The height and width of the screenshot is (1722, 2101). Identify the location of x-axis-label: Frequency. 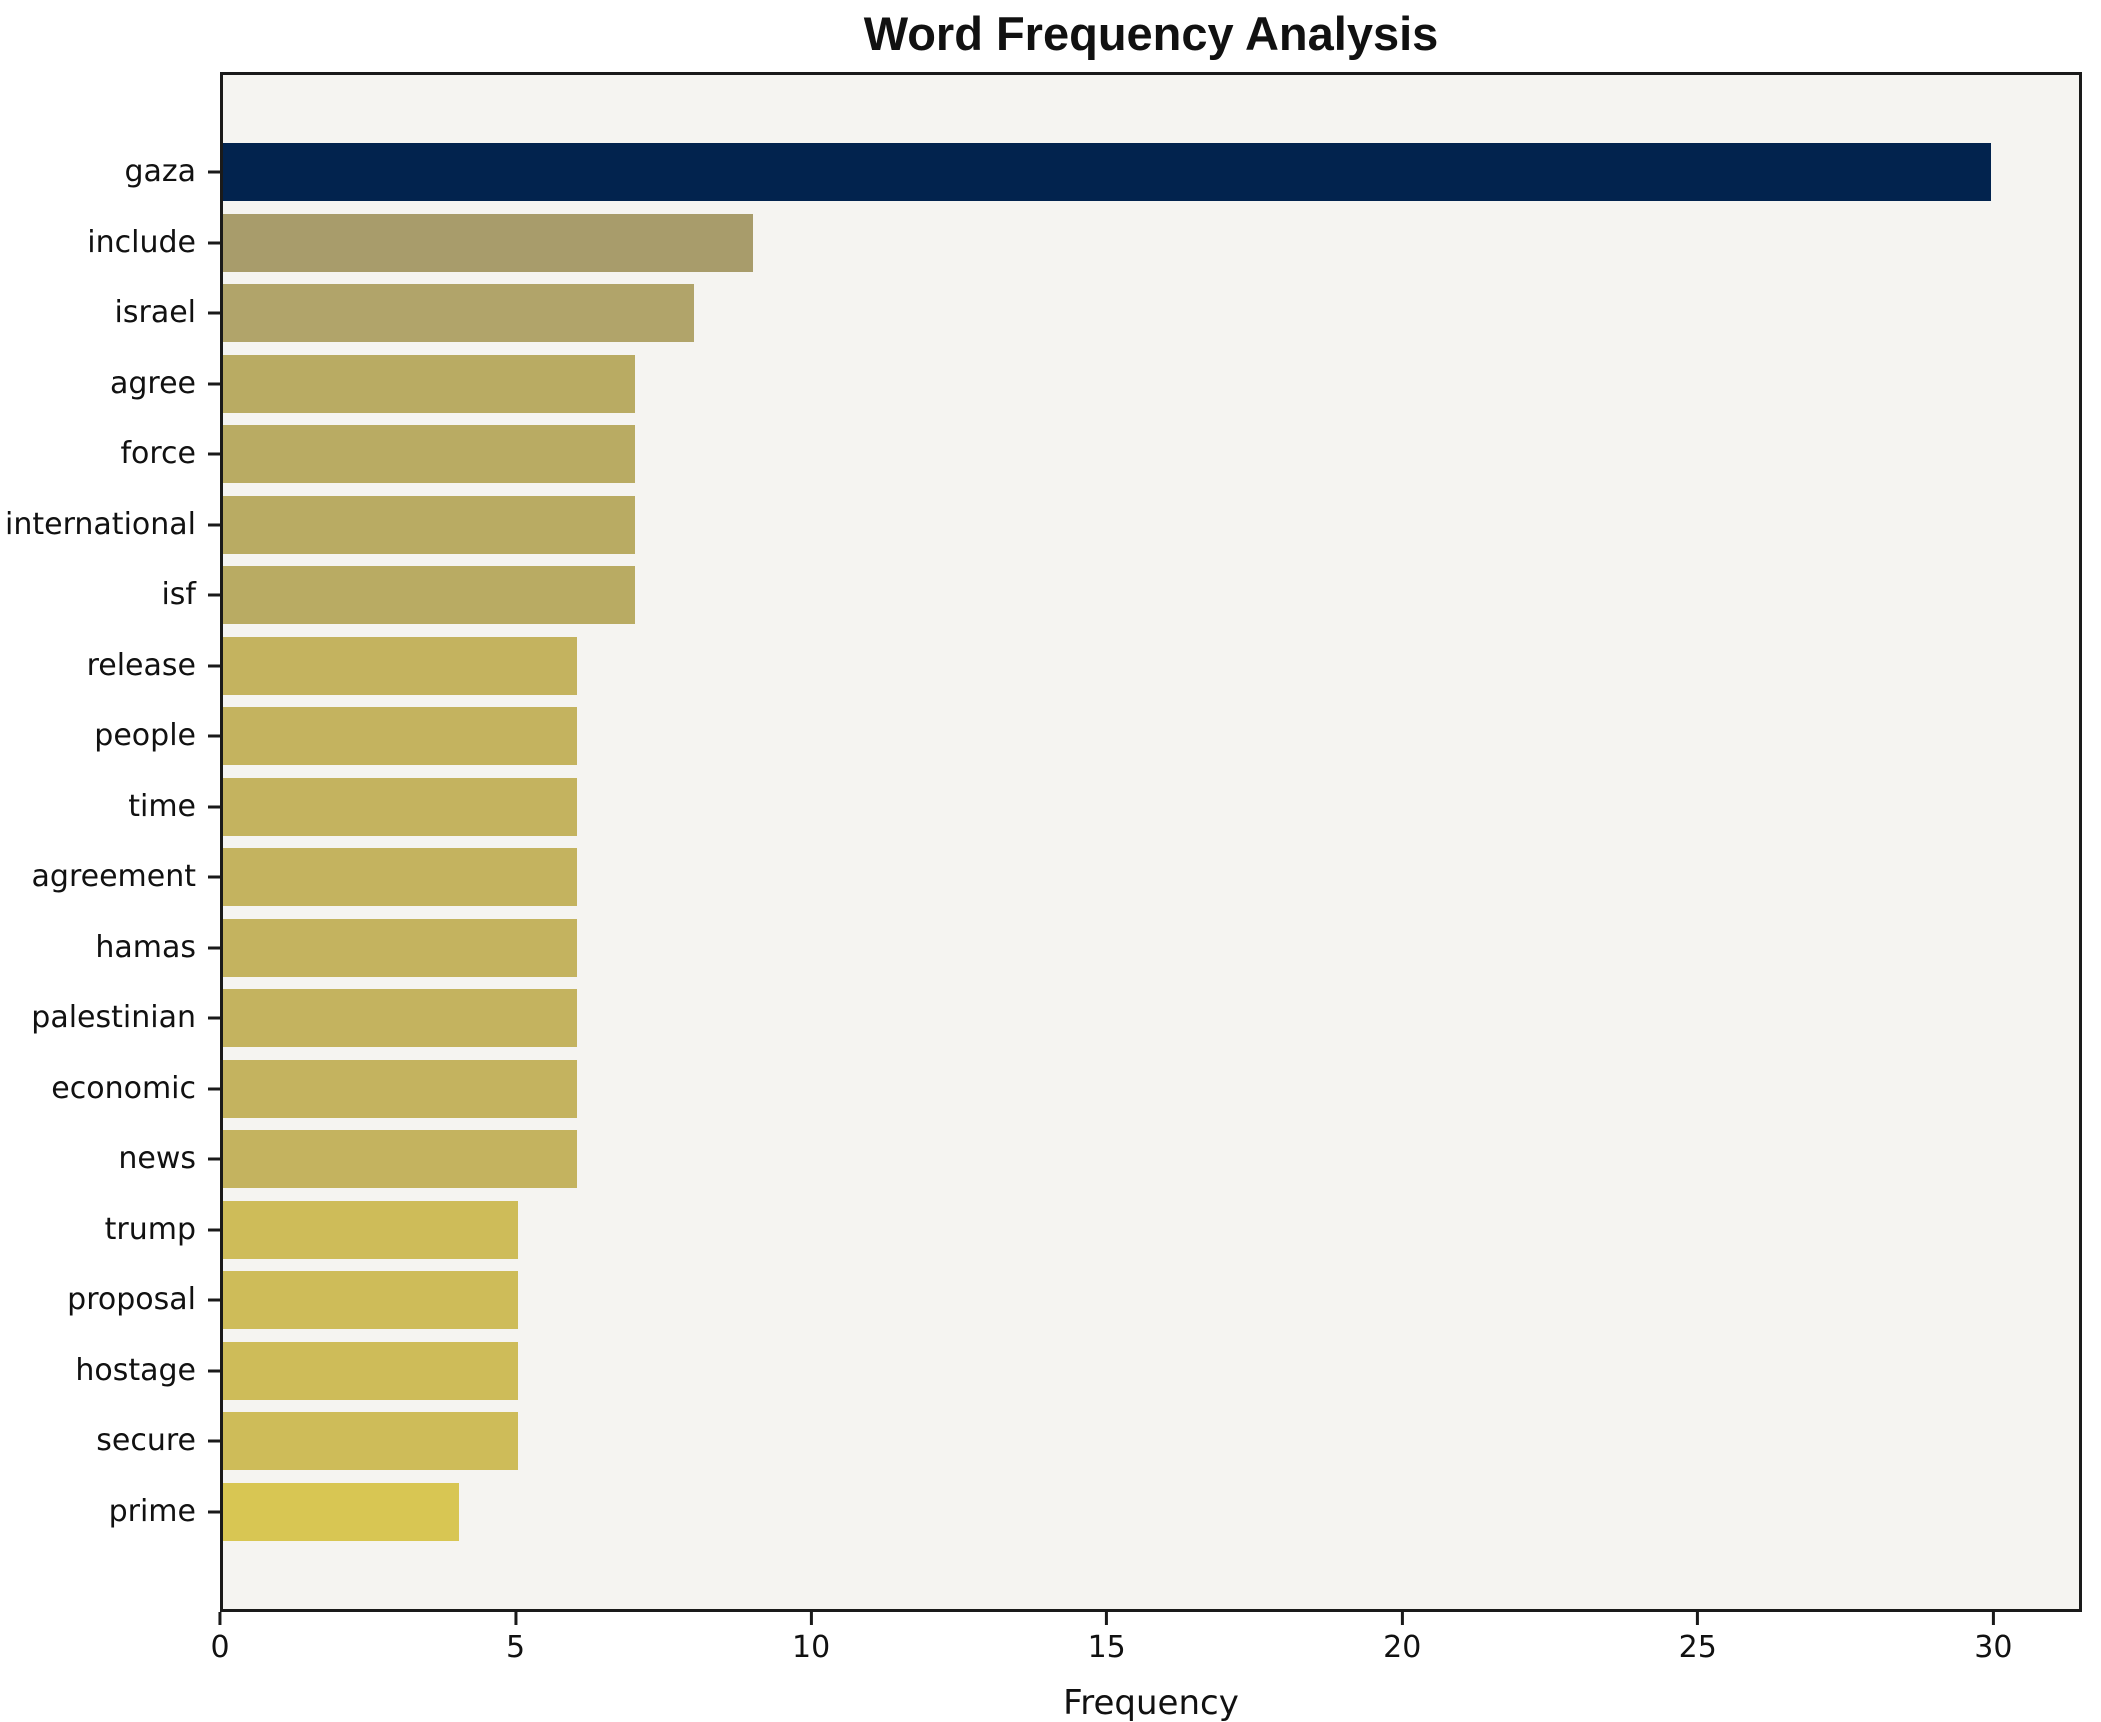
(1151, 1702).